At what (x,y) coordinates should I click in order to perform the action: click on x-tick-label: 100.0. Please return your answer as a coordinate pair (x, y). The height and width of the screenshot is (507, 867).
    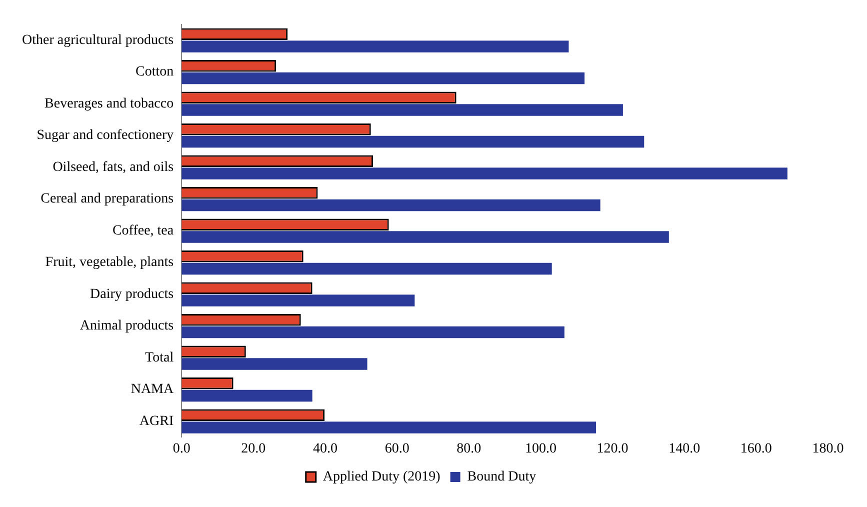
    Looking at the image, I should click on (540, 448).